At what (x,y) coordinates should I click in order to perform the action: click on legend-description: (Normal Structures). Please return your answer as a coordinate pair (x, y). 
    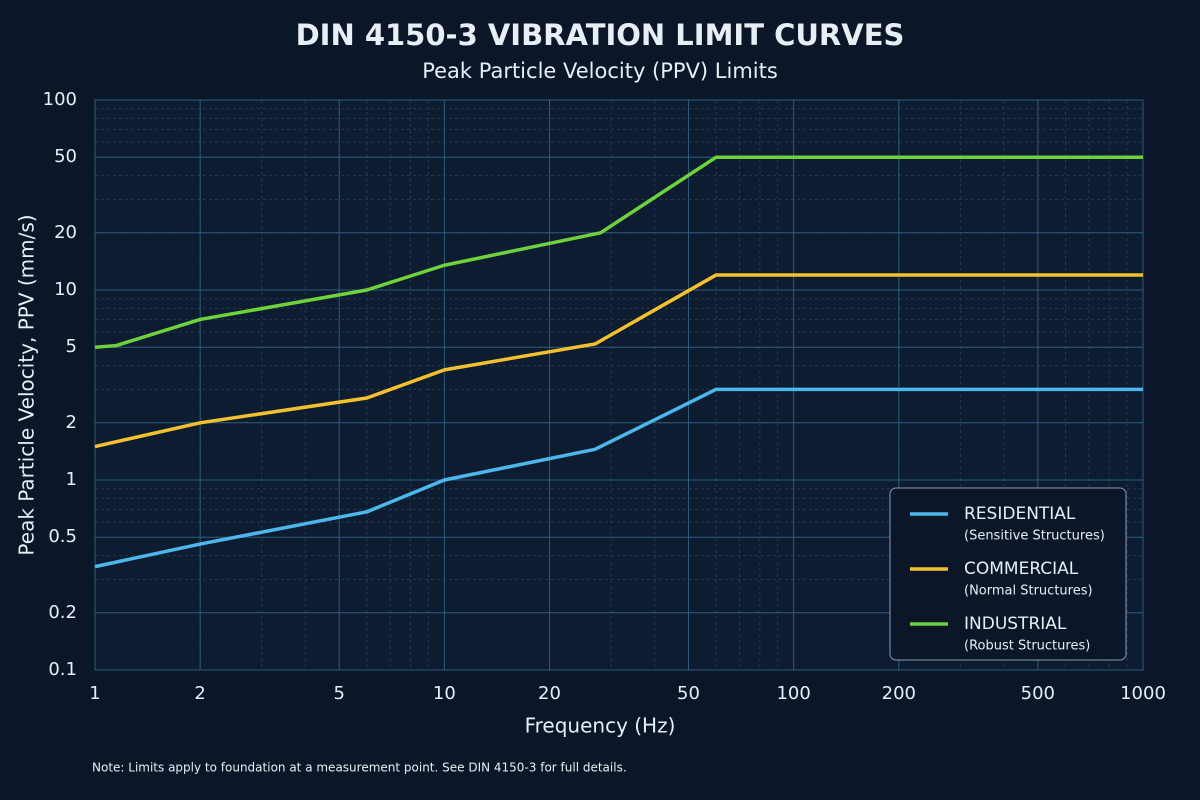
    Looking at the image, I should click on (1028, 591).